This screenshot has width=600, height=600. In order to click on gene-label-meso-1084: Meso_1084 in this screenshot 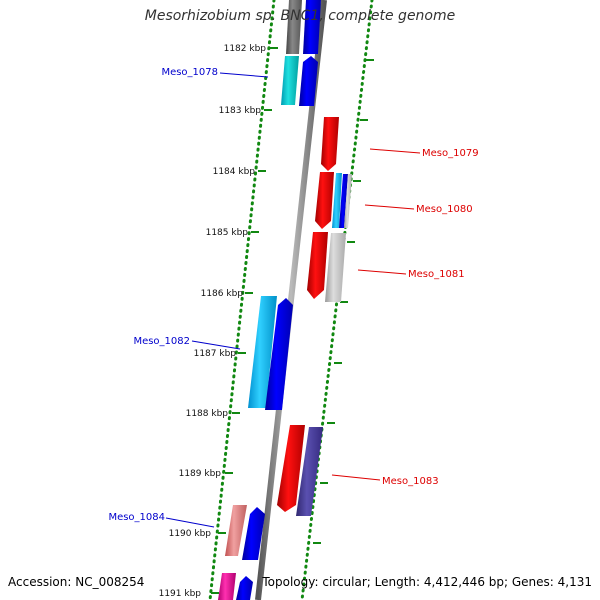, I will do `click(136, 517)`.